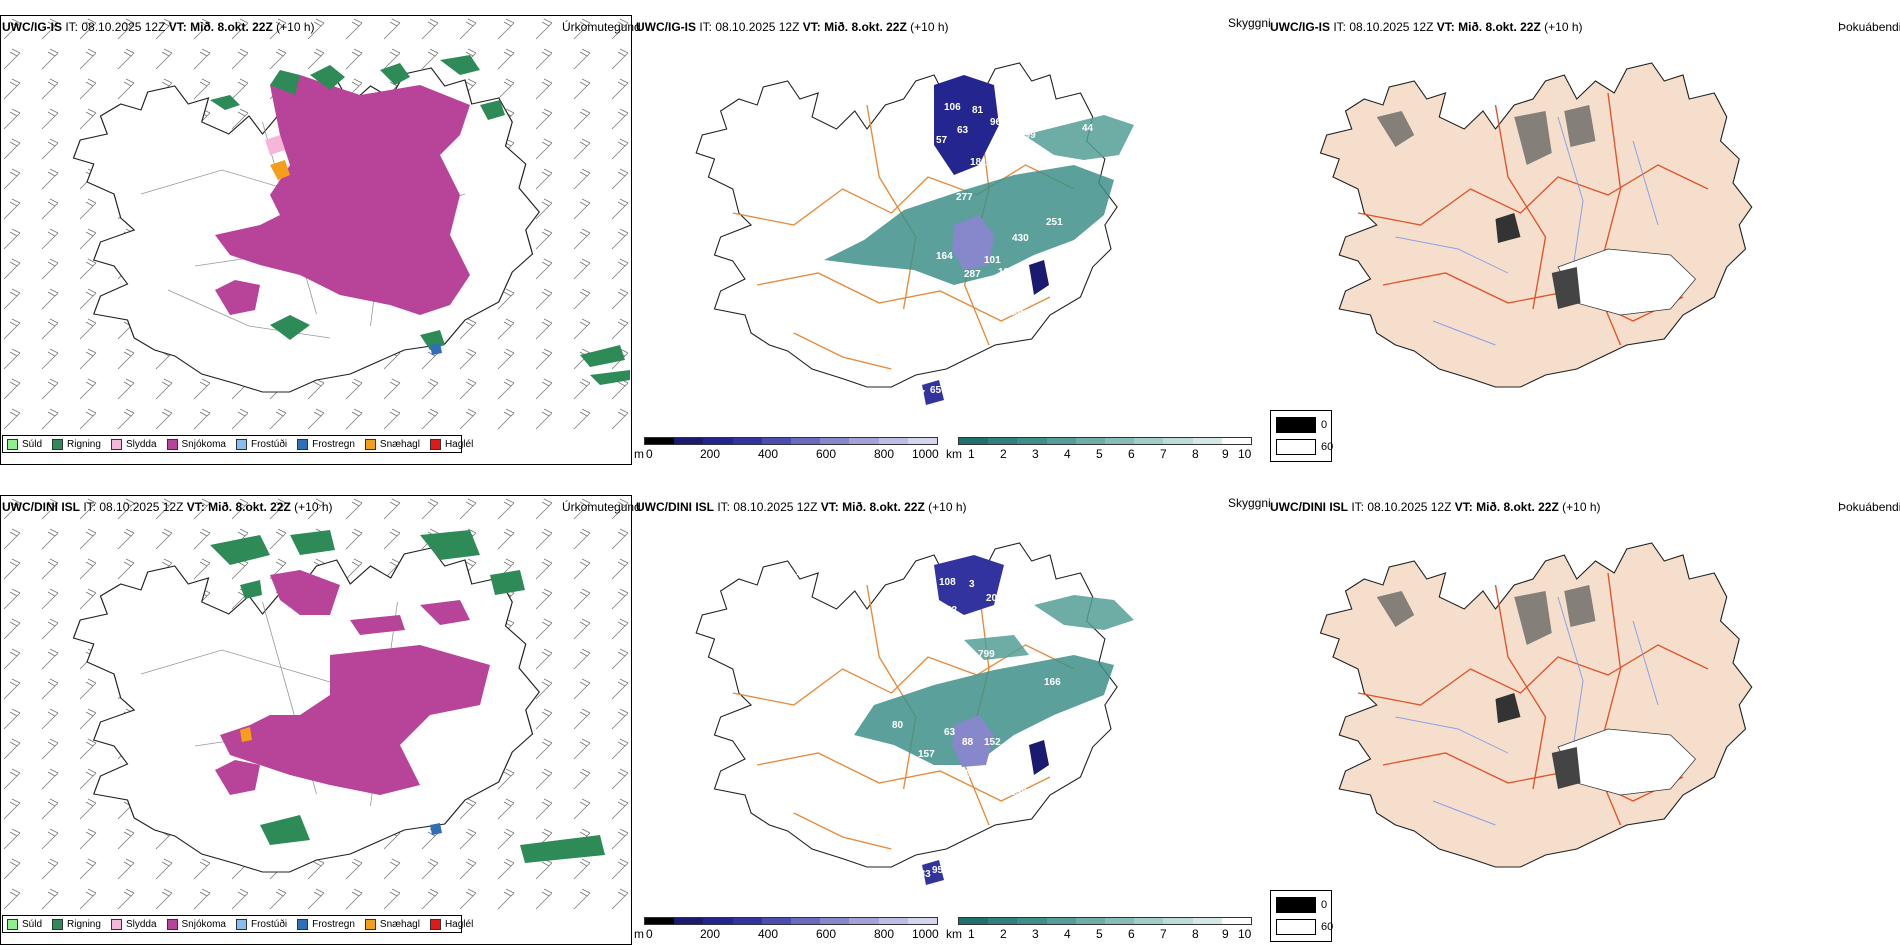 The width and height of the screenshot is (1900, 950). Describe the element at coordinates (964, 197) in the screenshot. I see `svg-text: 277` at that location.